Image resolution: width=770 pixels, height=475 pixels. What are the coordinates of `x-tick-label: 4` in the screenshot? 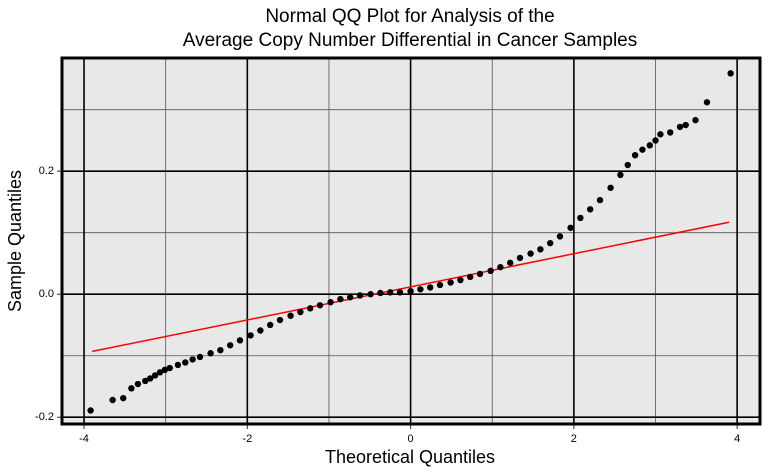 It's located at (737, 439).